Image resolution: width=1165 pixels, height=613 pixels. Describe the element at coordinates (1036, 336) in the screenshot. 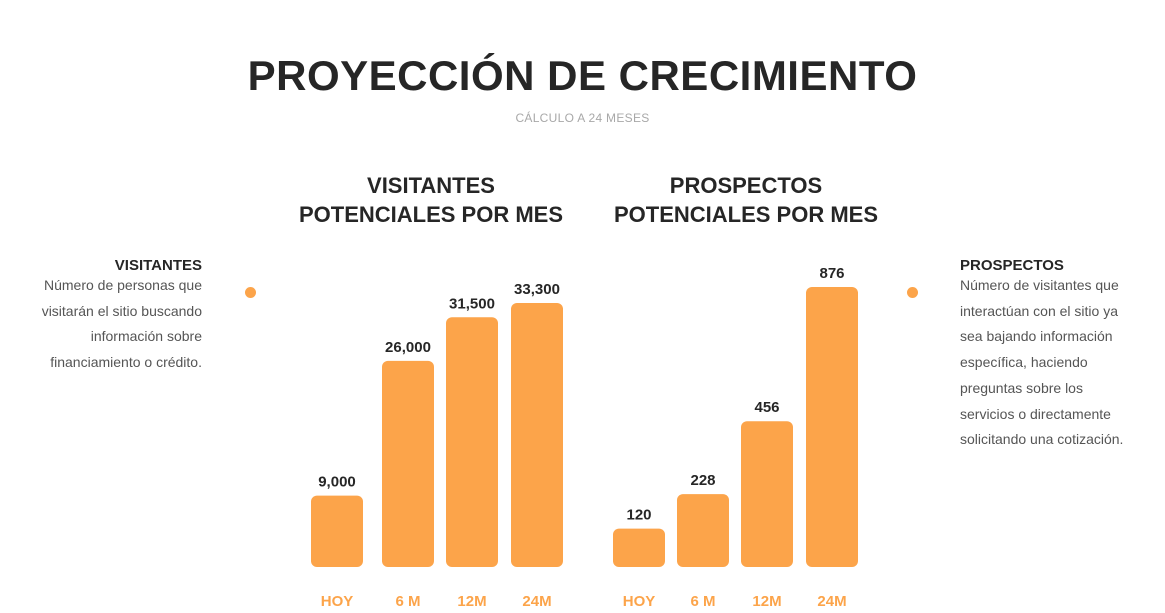

I see `prospectos-description-line: sea bajando información` at that location.